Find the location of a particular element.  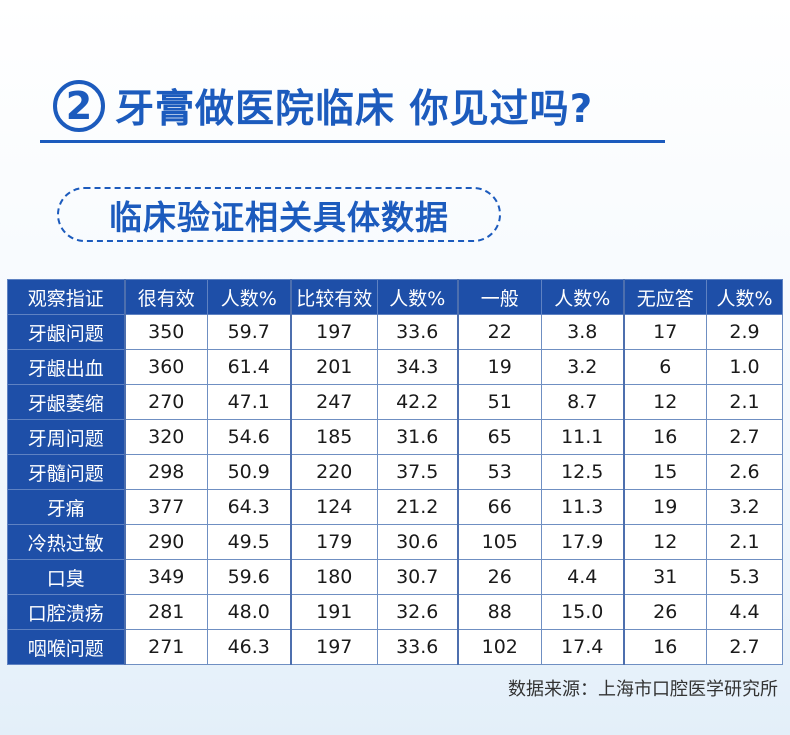

table-header-row: 观察指证 很有效 人数% 比较有效 人数% 一般 人数% 无应答 人数% is located at coordinates (395, 297).